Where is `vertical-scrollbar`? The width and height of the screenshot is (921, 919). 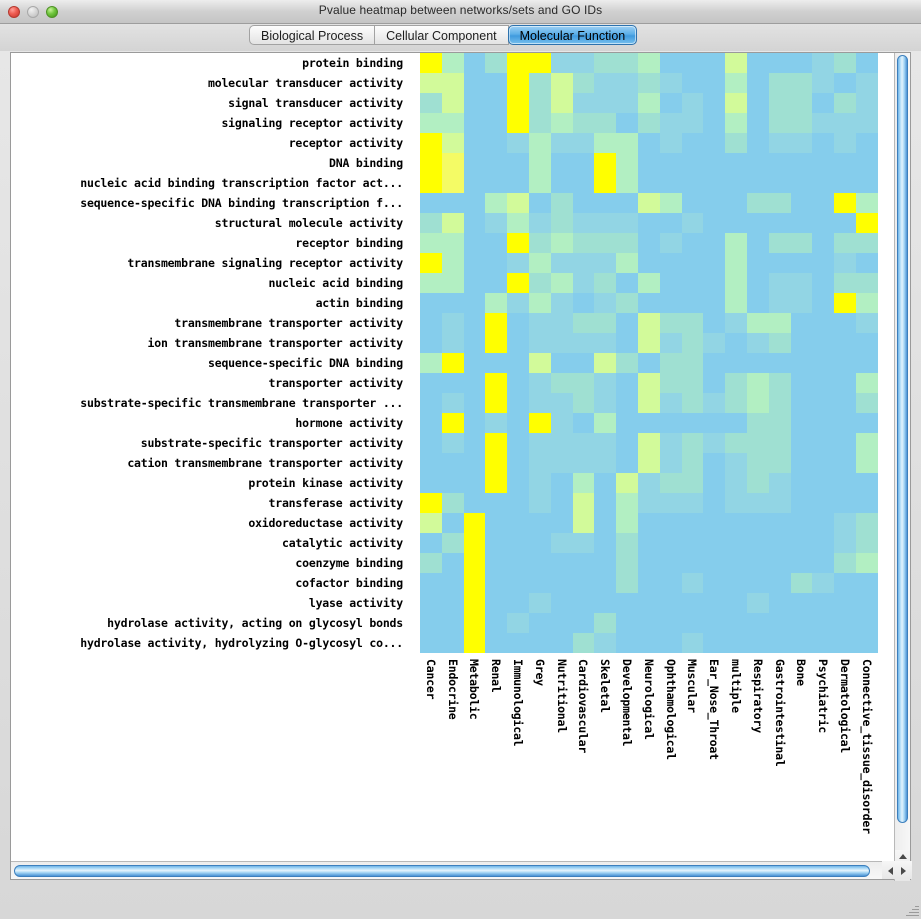 vertical-scrollbar is located at coordinates (902, 451).